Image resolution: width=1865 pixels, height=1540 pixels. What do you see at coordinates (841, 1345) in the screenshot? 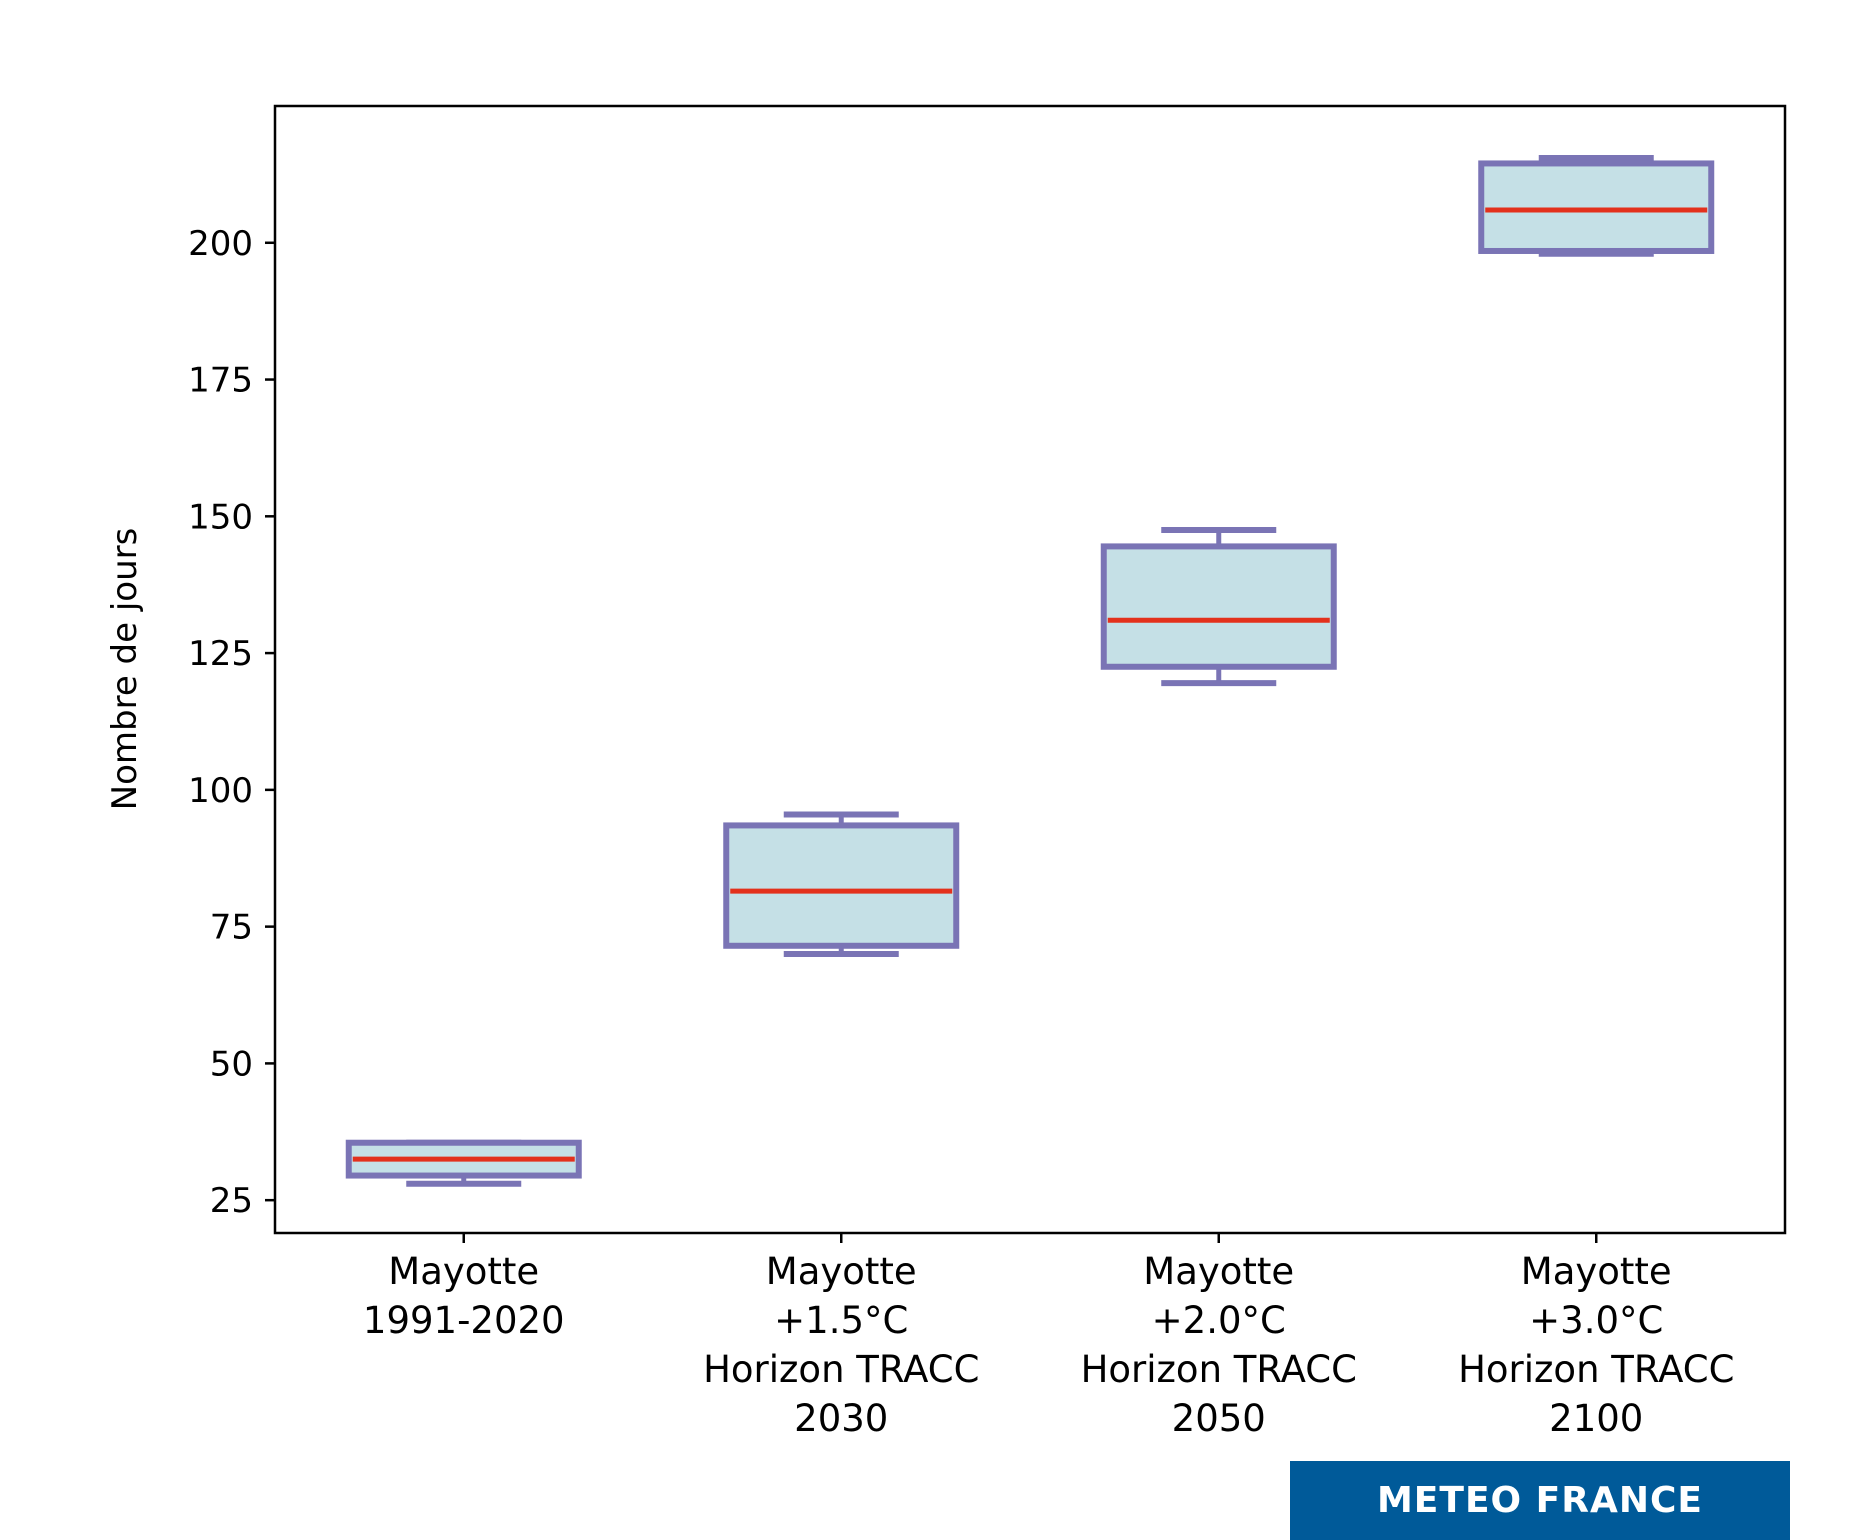
I see `x-tick-label-1: Mayotte +1.5°C Horizon TRACC 2030` at bounding box center [841, 1345].